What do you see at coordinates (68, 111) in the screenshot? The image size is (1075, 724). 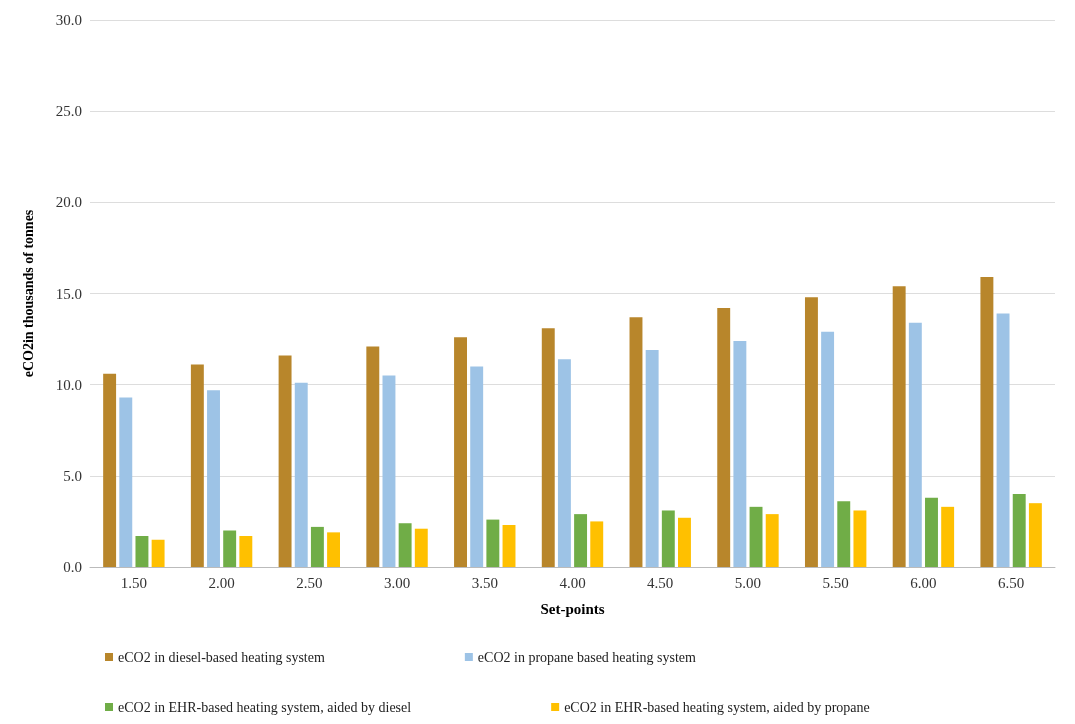 I see `y-tick-label: 25.0` at bounding box center [68, 111].